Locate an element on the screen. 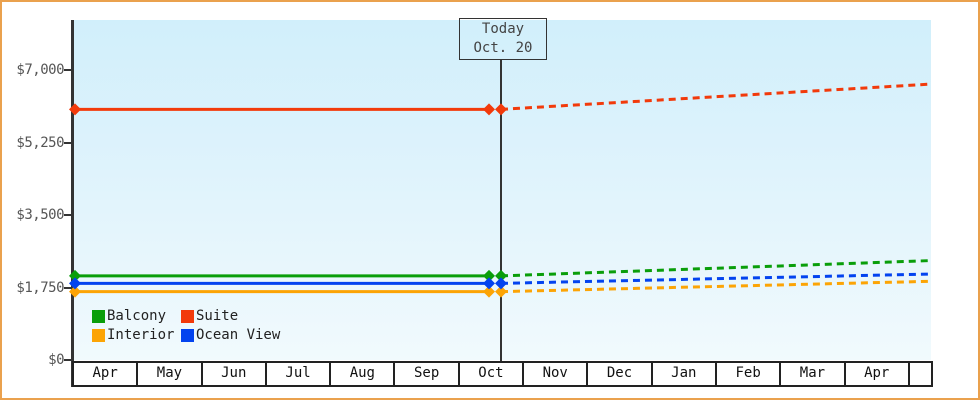  today-reference-line is located at coordinates (501, 210).